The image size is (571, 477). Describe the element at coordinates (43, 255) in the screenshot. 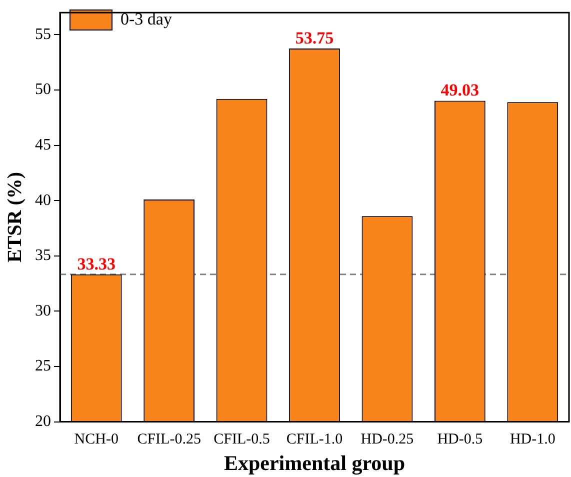

I see `y-tick-label: 35` at that location.